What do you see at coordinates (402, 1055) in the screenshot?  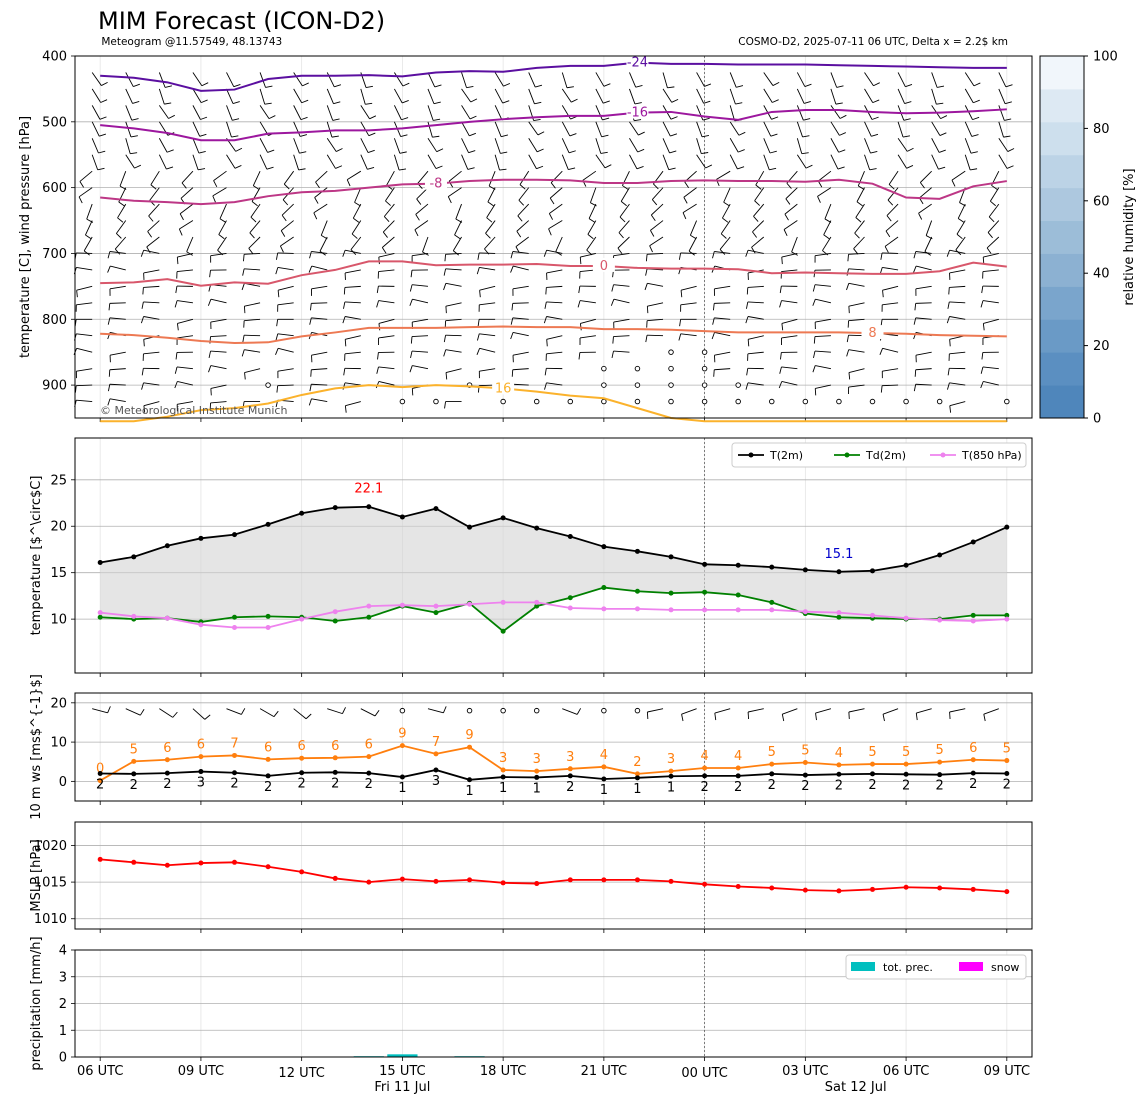 I see `precipitation-bar` at bounding box center [402, 1055].